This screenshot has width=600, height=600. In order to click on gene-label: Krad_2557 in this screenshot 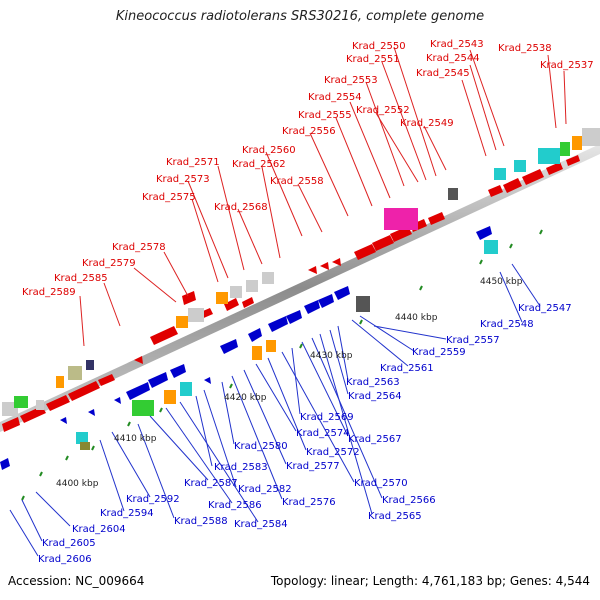, I will do `click(473, 340)`.